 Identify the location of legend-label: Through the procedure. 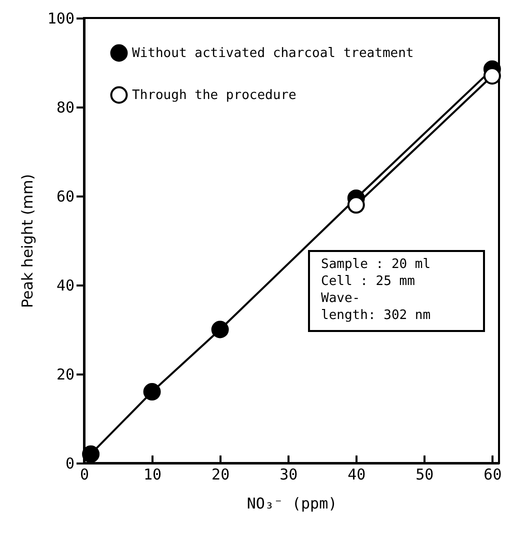
(214, 95).